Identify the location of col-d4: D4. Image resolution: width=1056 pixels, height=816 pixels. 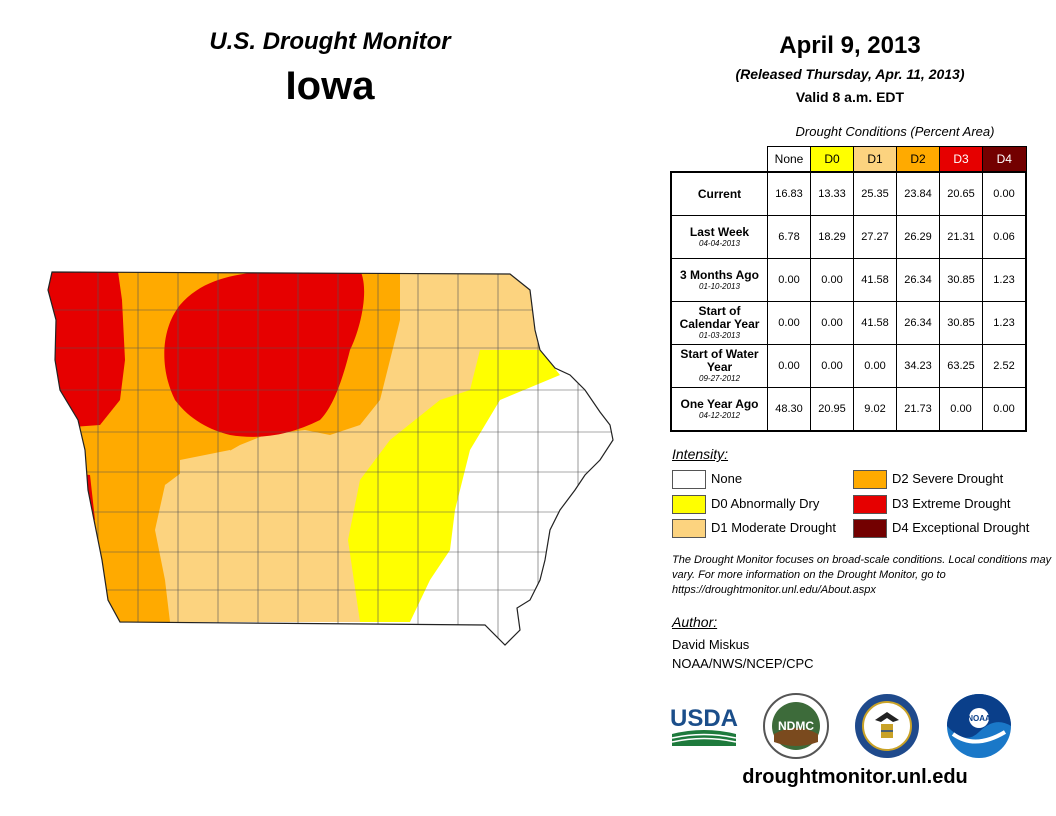
(1004, 159).